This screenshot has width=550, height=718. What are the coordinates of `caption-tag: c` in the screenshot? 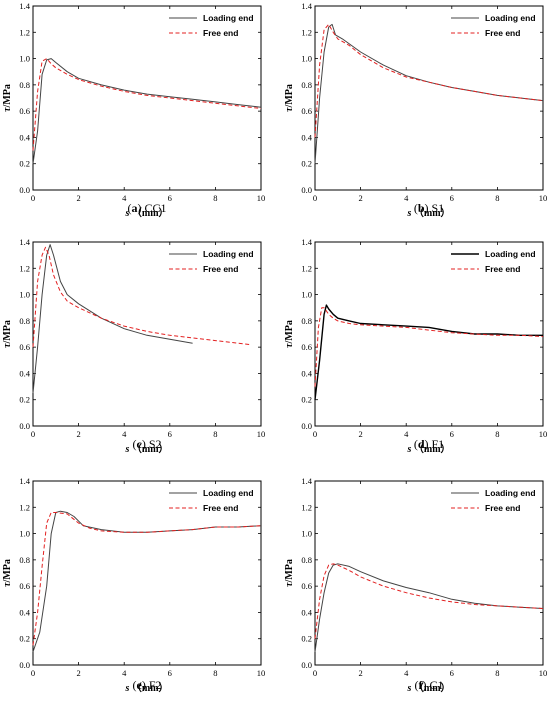 It's located at (140, 444).